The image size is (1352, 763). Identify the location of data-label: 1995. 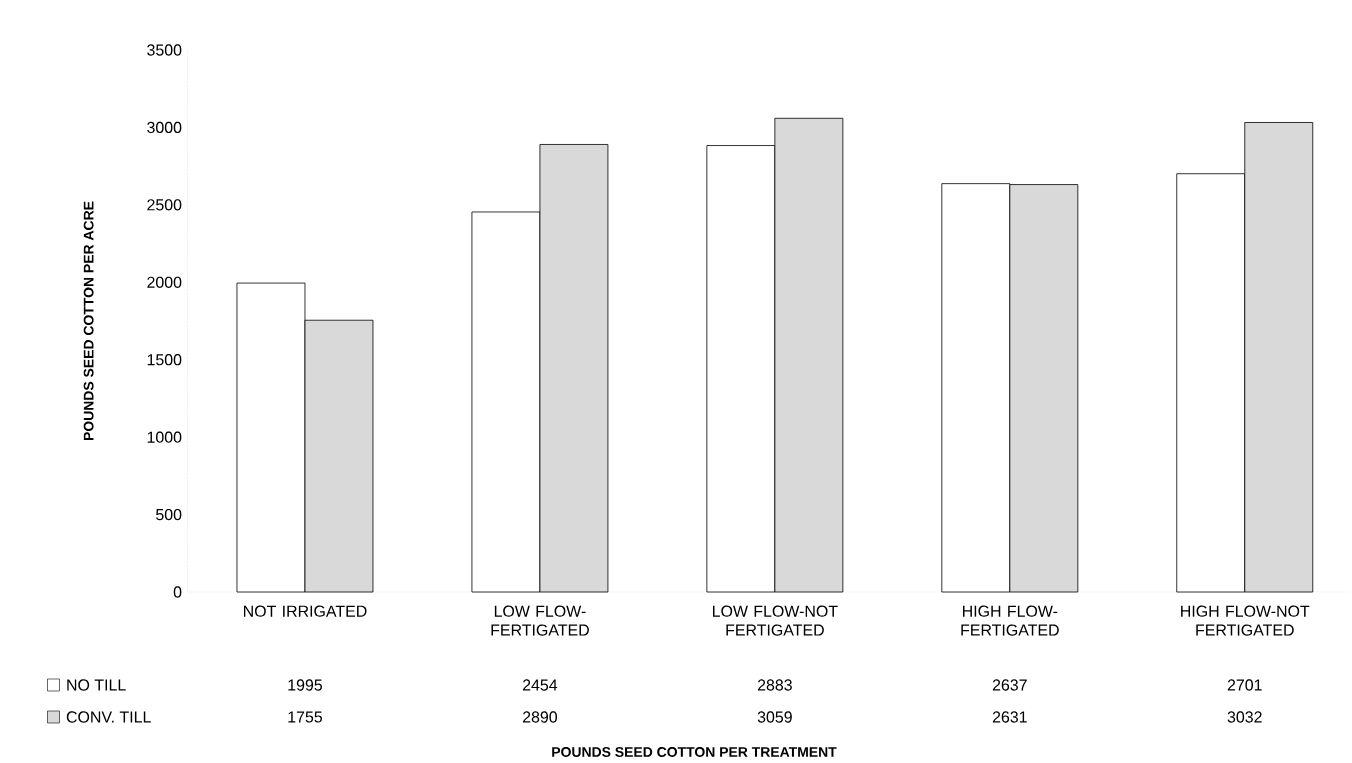
(305, 685).